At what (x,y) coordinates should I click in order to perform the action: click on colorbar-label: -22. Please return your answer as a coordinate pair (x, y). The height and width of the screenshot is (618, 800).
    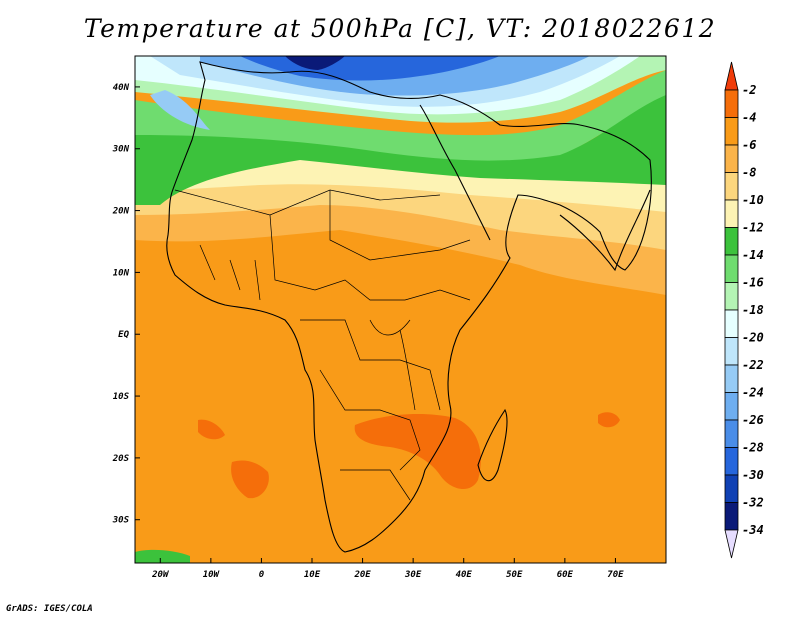
    Looking at the image, I should click on (753, 365).